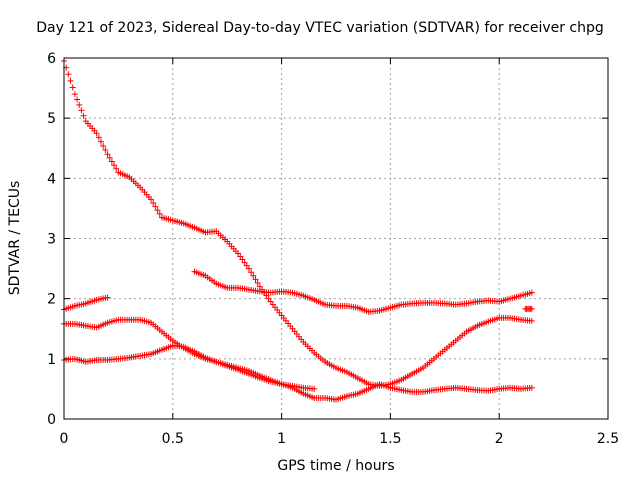 The height and width of the screenshot is (480, 640). What do you see at coordinates (390, 439) in the screenshot?
I see `x-tick-label: 1.5` at bounding box center [390, 439].